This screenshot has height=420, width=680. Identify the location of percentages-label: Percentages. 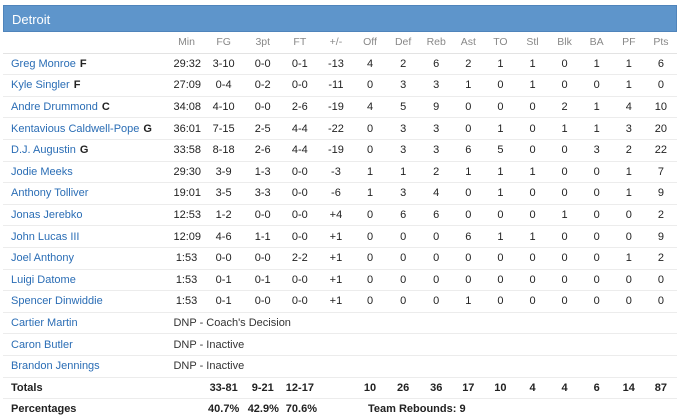
(44, 409).